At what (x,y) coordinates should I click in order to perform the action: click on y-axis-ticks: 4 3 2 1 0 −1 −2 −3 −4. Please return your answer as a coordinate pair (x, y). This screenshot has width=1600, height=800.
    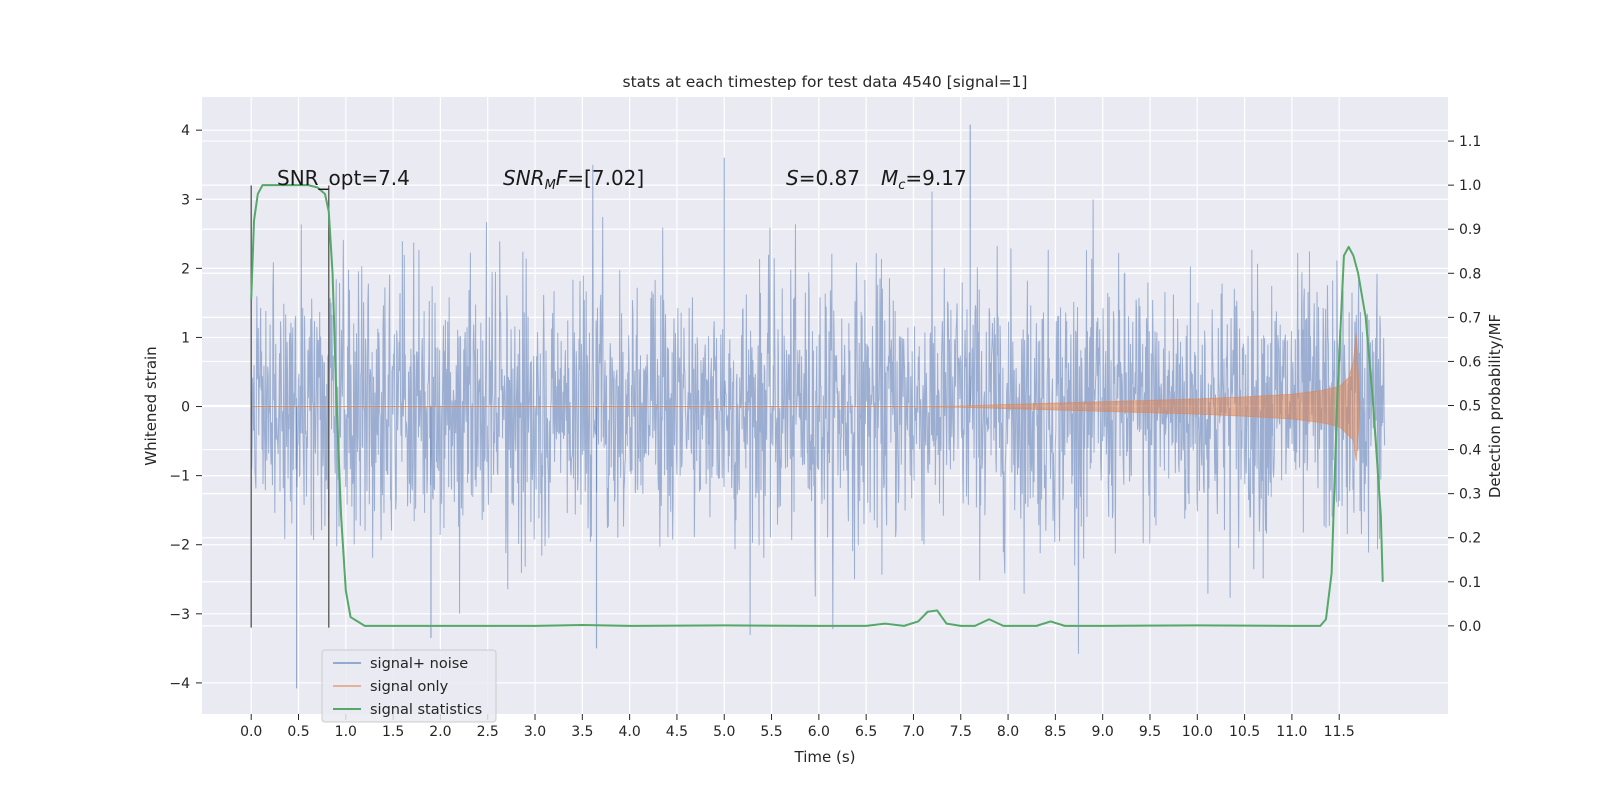
    Looking at the image, I should click on (185, 407).